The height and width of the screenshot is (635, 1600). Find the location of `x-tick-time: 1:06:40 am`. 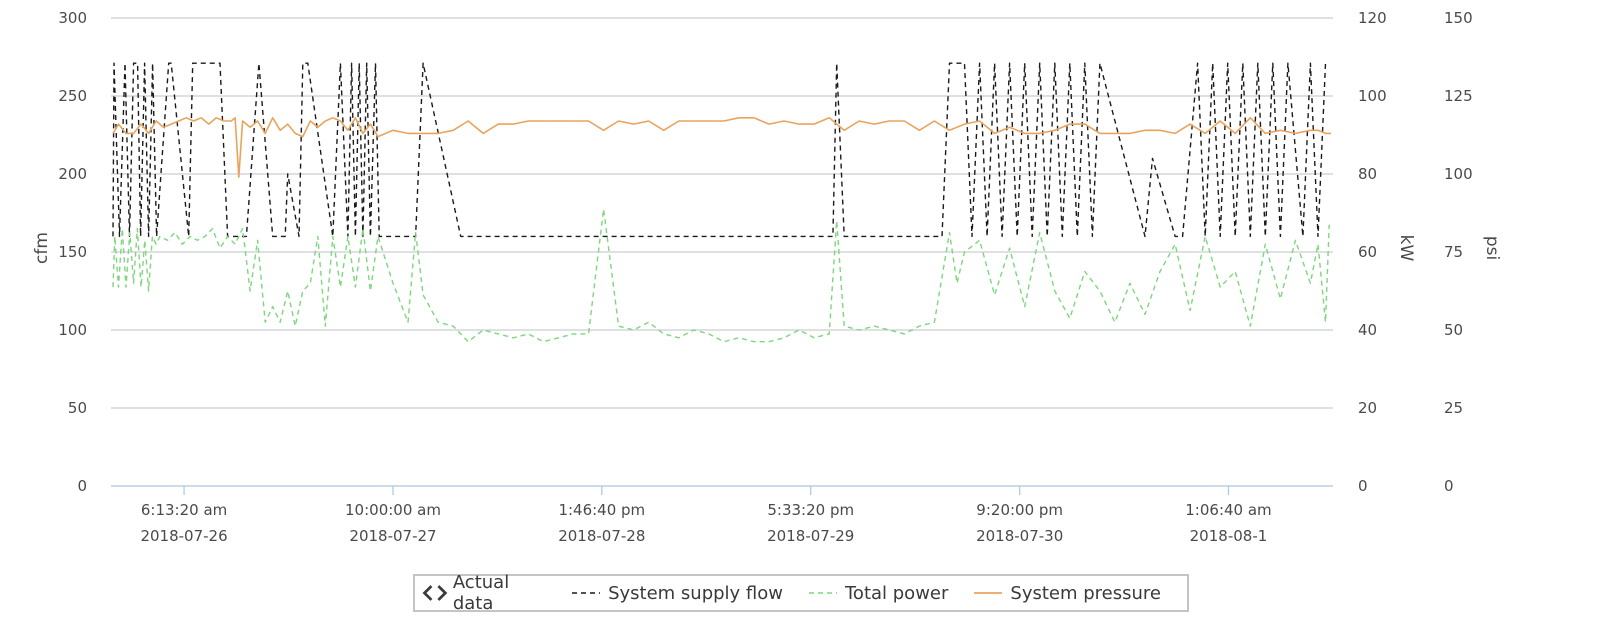

x-tick-time: 1:06:40 am is located at coordinates (1228, 510).